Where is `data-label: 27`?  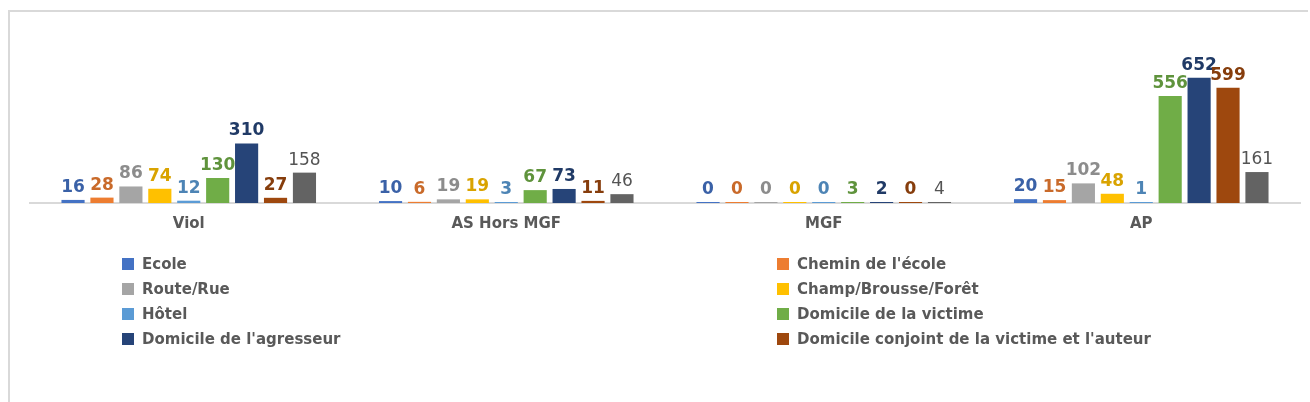 data-label: 27 is located at coordinates (275, 183).